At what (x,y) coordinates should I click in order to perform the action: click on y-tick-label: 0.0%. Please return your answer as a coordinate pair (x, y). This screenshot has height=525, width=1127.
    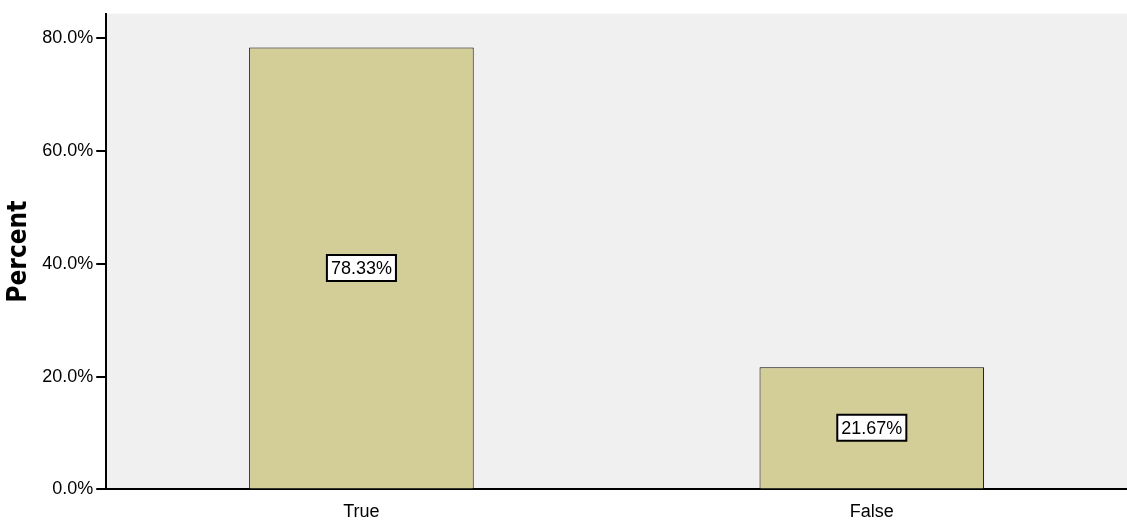
    Looking at the image, I should click on (73, 488).